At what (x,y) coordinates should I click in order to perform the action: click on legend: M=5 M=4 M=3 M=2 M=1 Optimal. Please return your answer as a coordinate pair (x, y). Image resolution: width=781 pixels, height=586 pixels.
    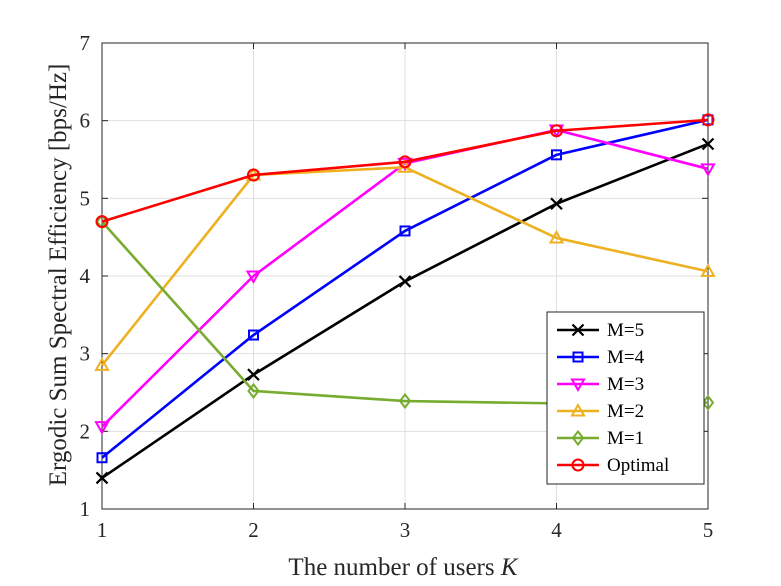
    Looking at the image, I should click on (625, 398).